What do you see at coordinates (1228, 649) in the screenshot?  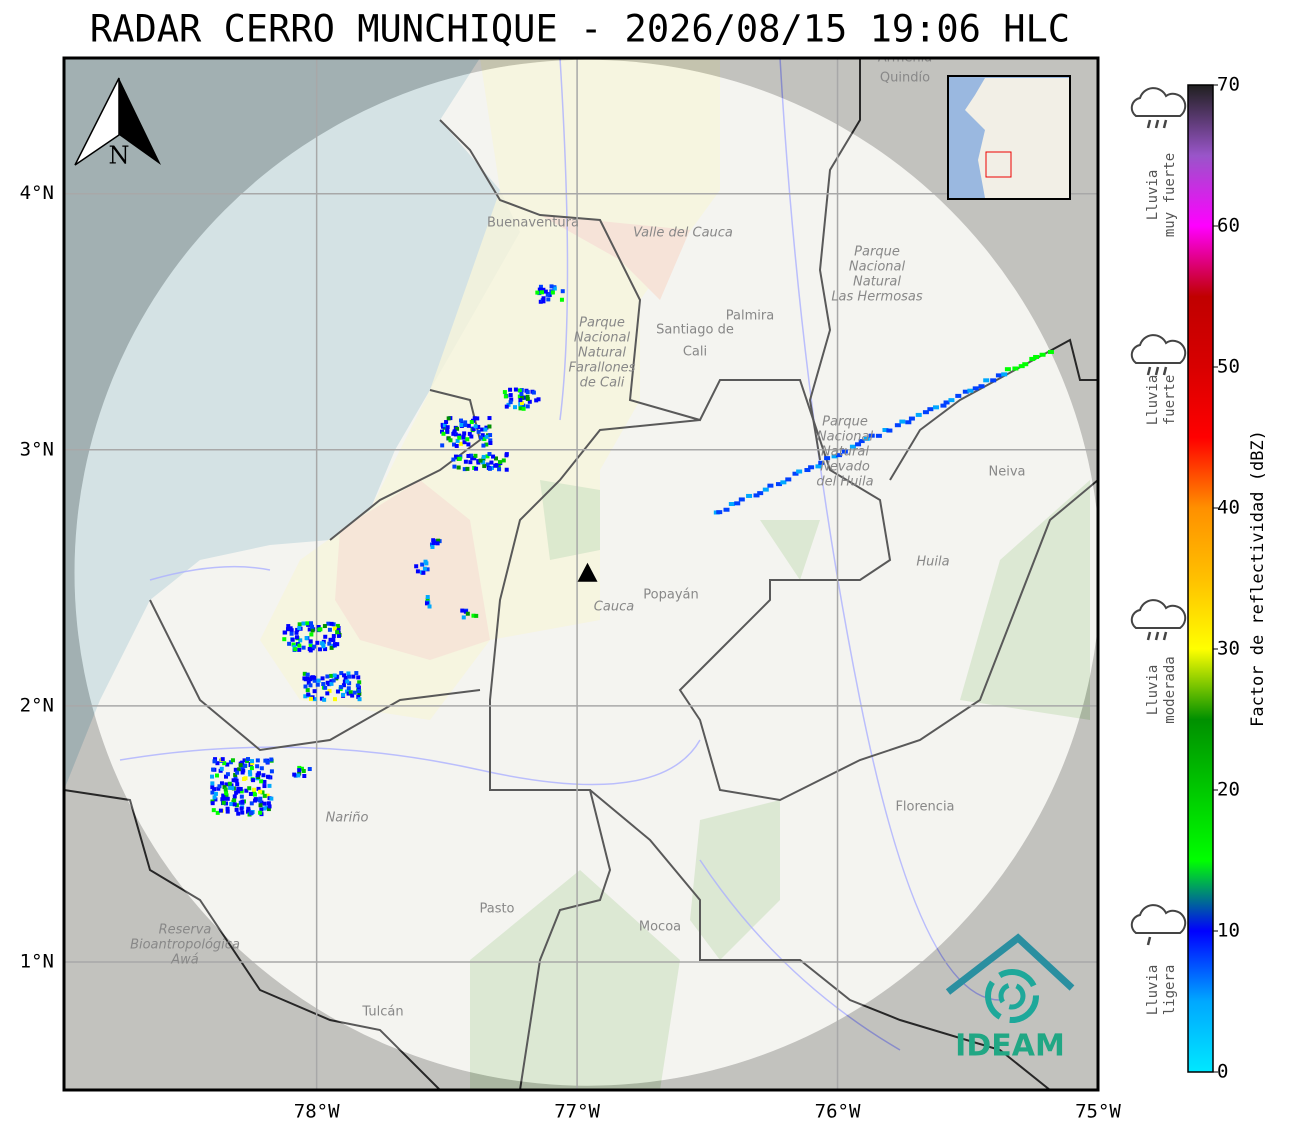 I see `colorbar-tick-label: 30` at bounding box center [1228, 649].